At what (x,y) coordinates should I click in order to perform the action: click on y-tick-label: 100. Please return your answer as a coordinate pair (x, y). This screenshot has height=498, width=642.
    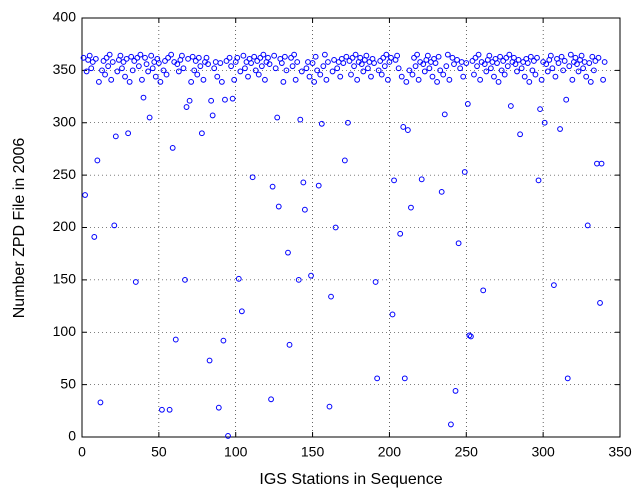
    Looking at the image, I should click on (65, 331).